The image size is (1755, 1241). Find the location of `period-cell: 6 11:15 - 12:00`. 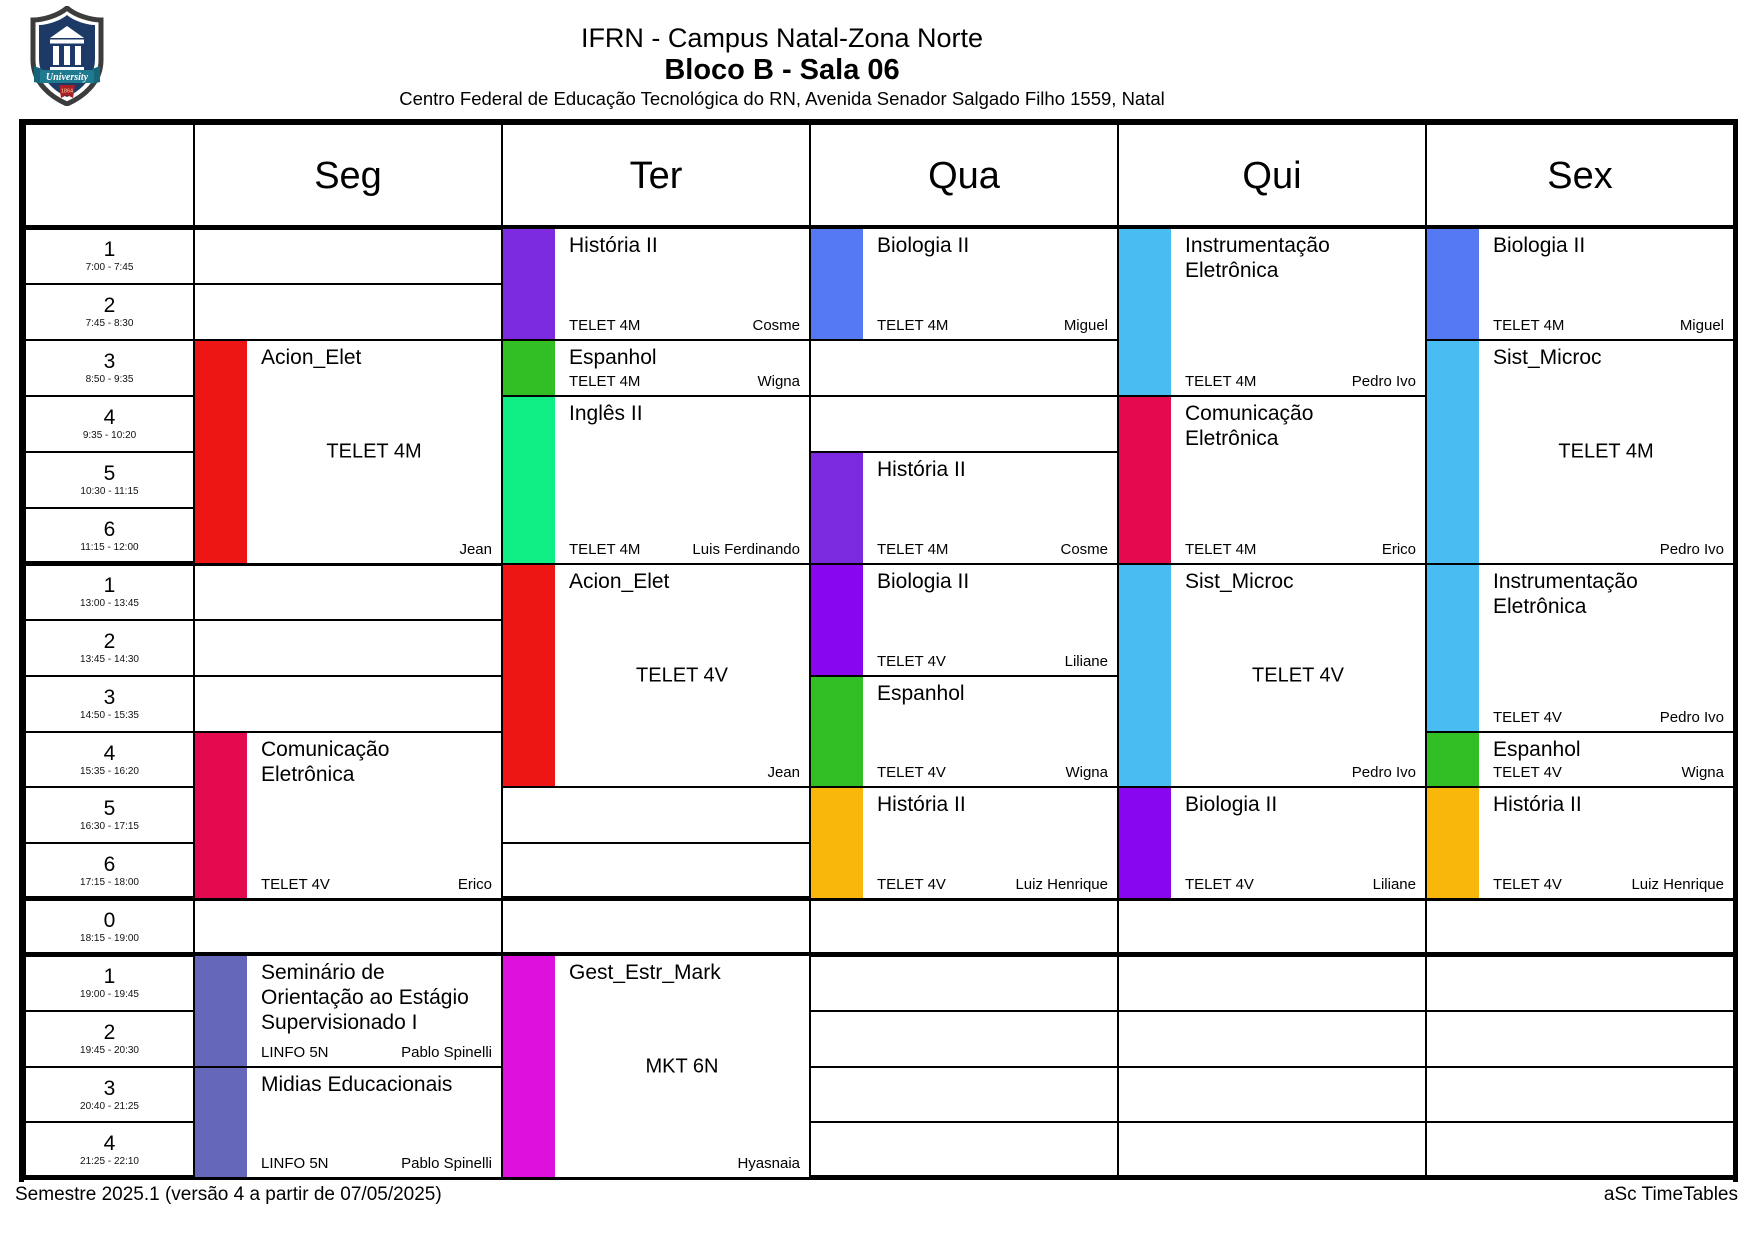

period-cell: 6 11:15 - 12:00 is located at coordinates (109, 536).